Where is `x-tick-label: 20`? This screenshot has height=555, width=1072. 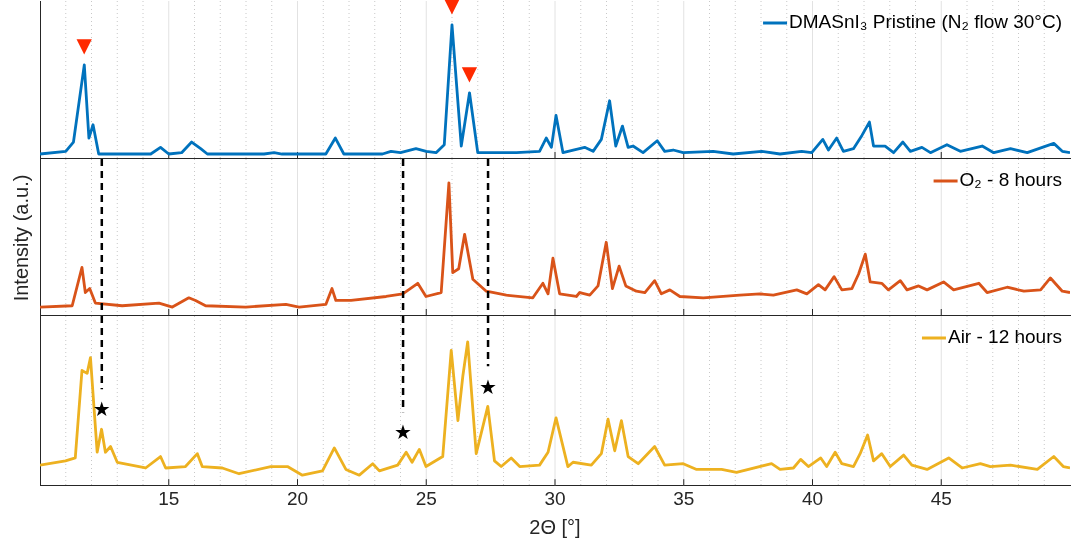
x-tick-label: 20 is located at coordinates (297, 498).